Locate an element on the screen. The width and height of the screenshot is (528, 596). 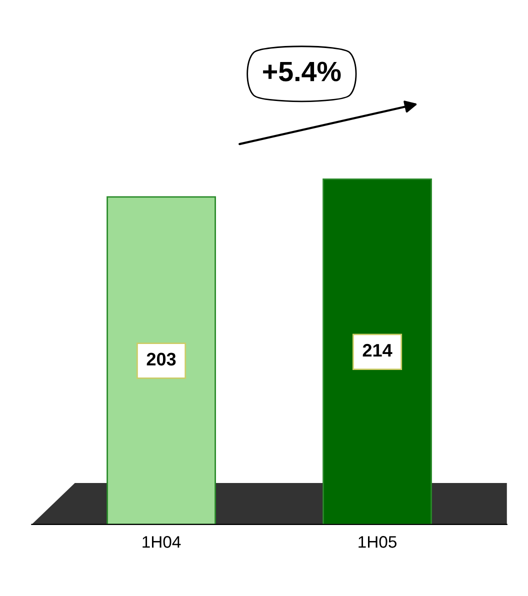
data-label: 203 is located at coordinates (161, 359).